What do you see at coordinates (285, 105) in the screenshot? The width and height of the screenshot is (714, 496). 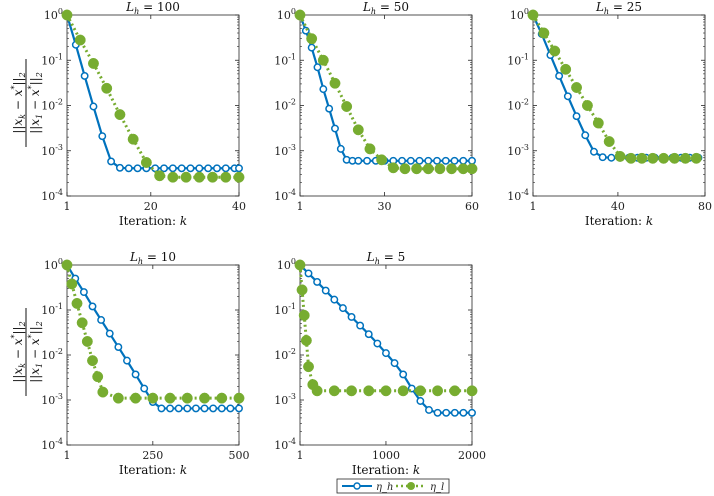 I see `y-tick-label: 10⁻²` at bounding box center [285, 105].